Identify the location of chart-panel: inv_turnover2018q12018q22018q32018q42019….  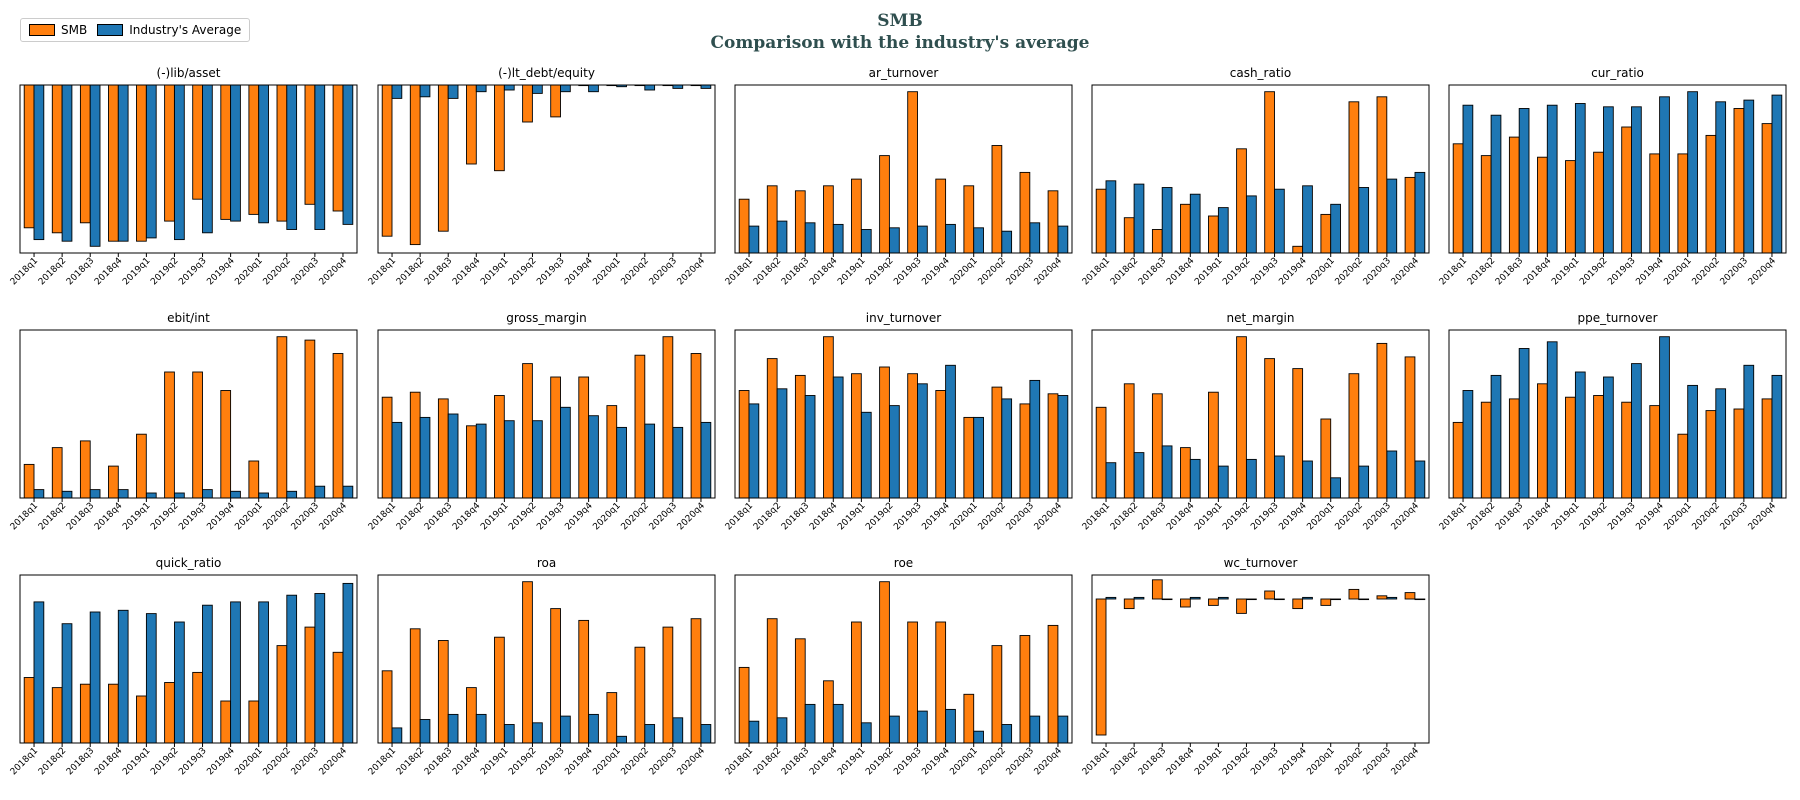
(898, 421).